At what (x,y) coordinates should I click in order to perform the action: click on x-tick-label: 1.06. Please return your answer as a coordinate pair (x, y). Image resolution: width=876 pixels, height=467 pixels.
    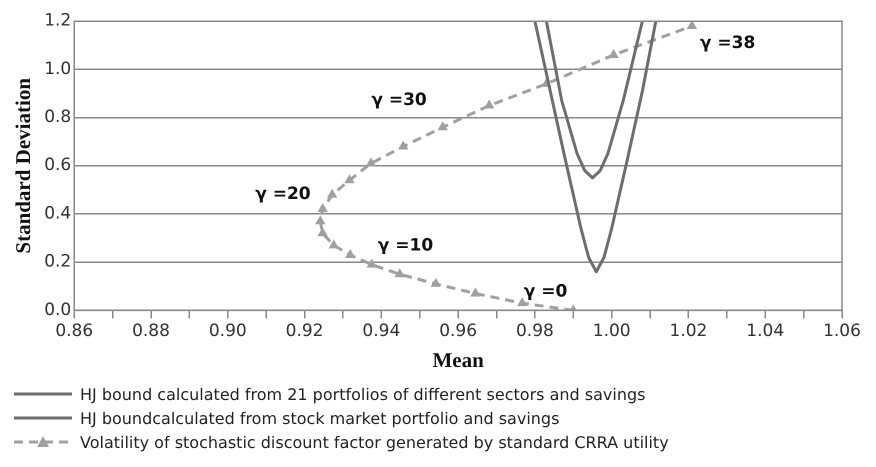
    Looking at the image, I should click on (842, 331).